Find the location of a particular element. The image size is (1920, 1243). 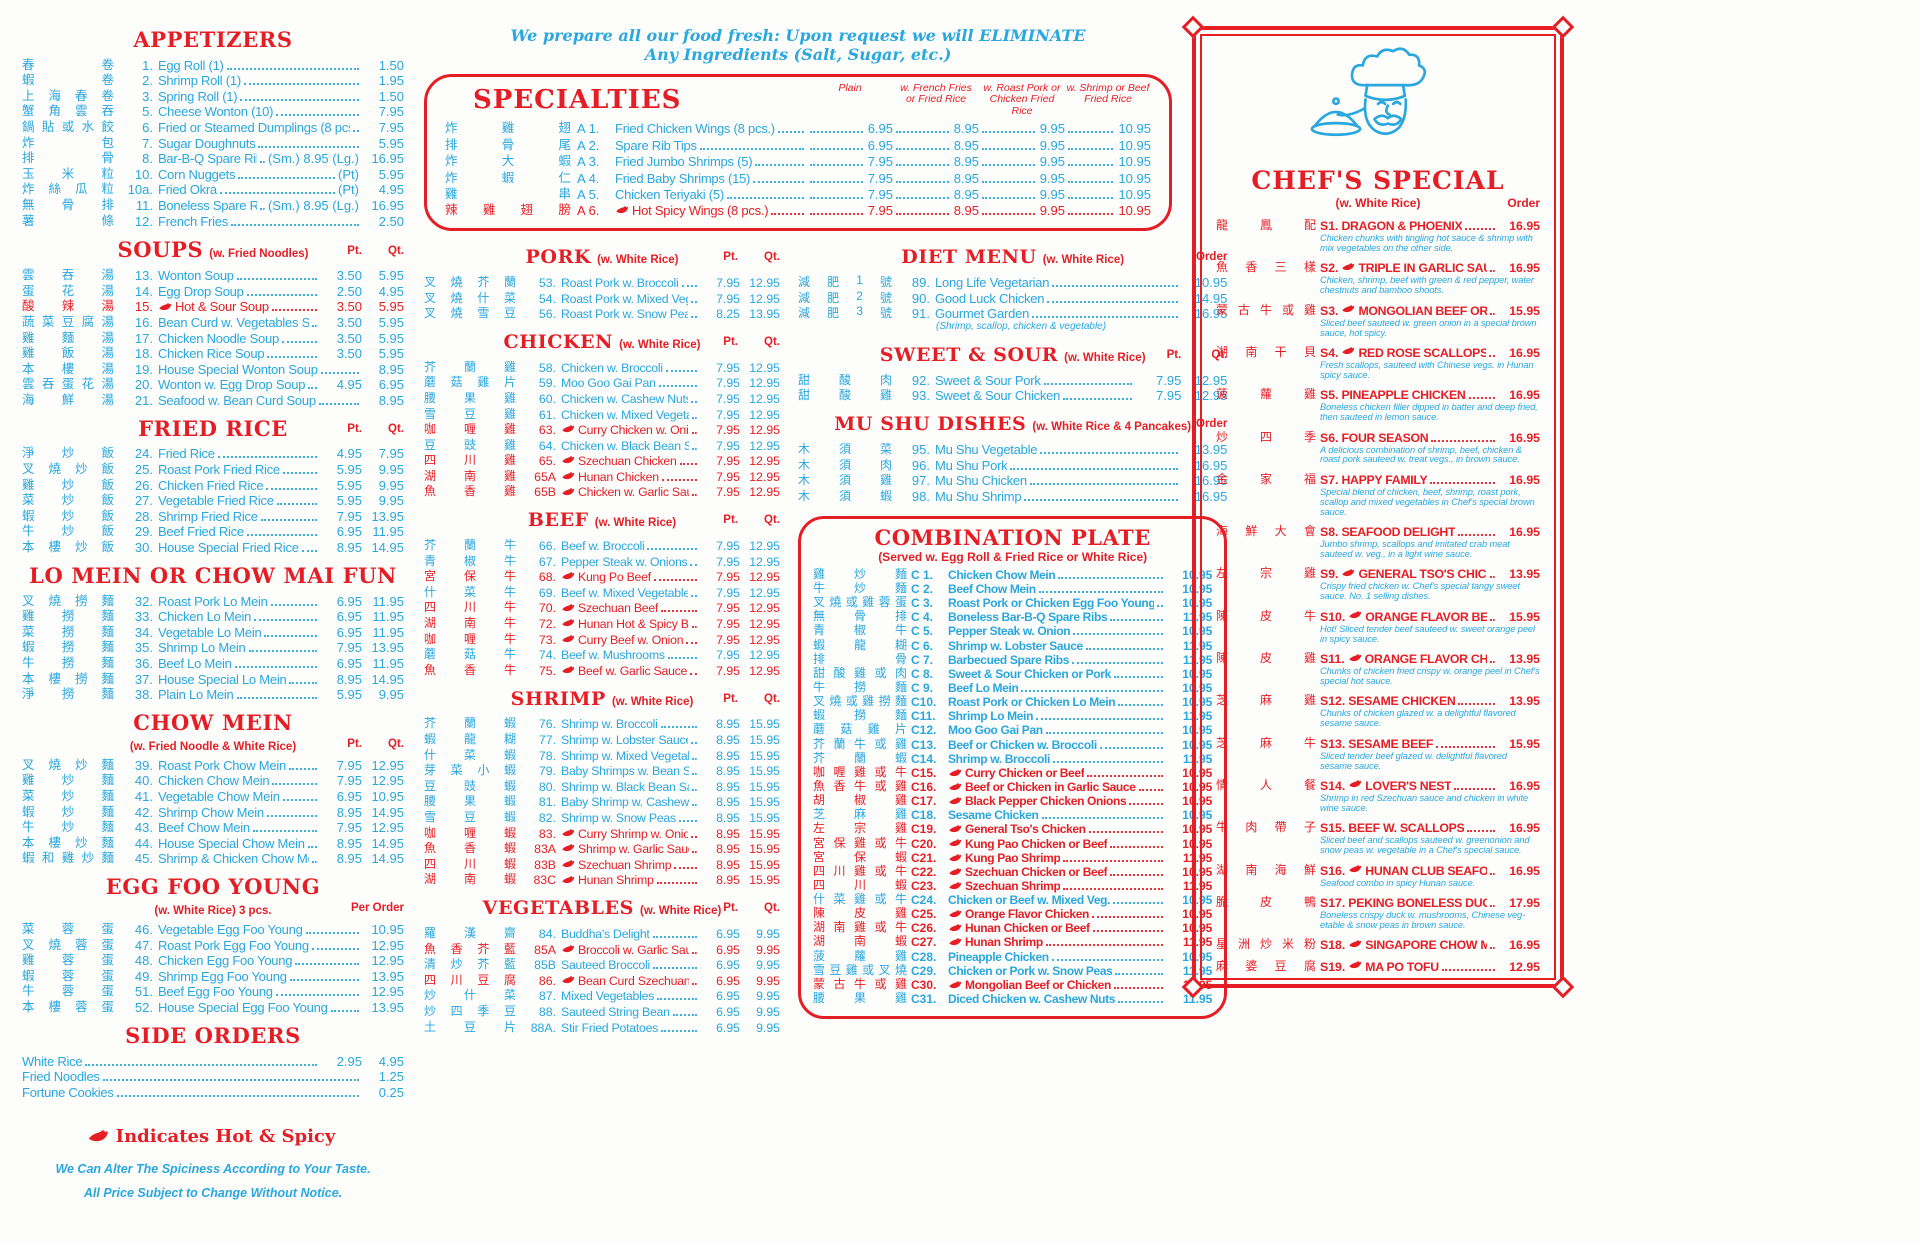

chinese-name: 咖喱雞 is located at coordinates (470, 428).